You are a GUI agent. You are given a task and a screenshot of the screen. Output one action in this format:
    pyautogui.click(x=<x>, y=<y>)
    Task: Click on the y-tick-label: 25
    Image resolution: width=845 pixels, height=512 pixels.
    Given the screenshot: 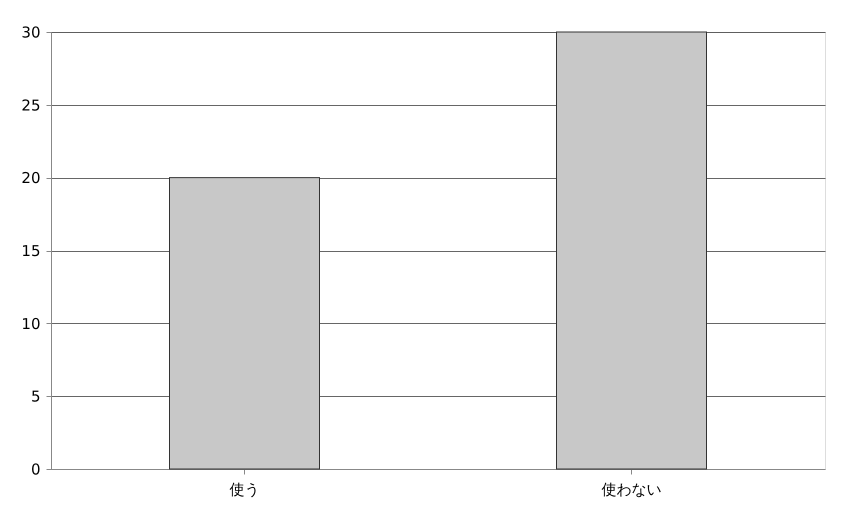 What is the action you would take?
    pyautogui.click(x=30, y=105)
    